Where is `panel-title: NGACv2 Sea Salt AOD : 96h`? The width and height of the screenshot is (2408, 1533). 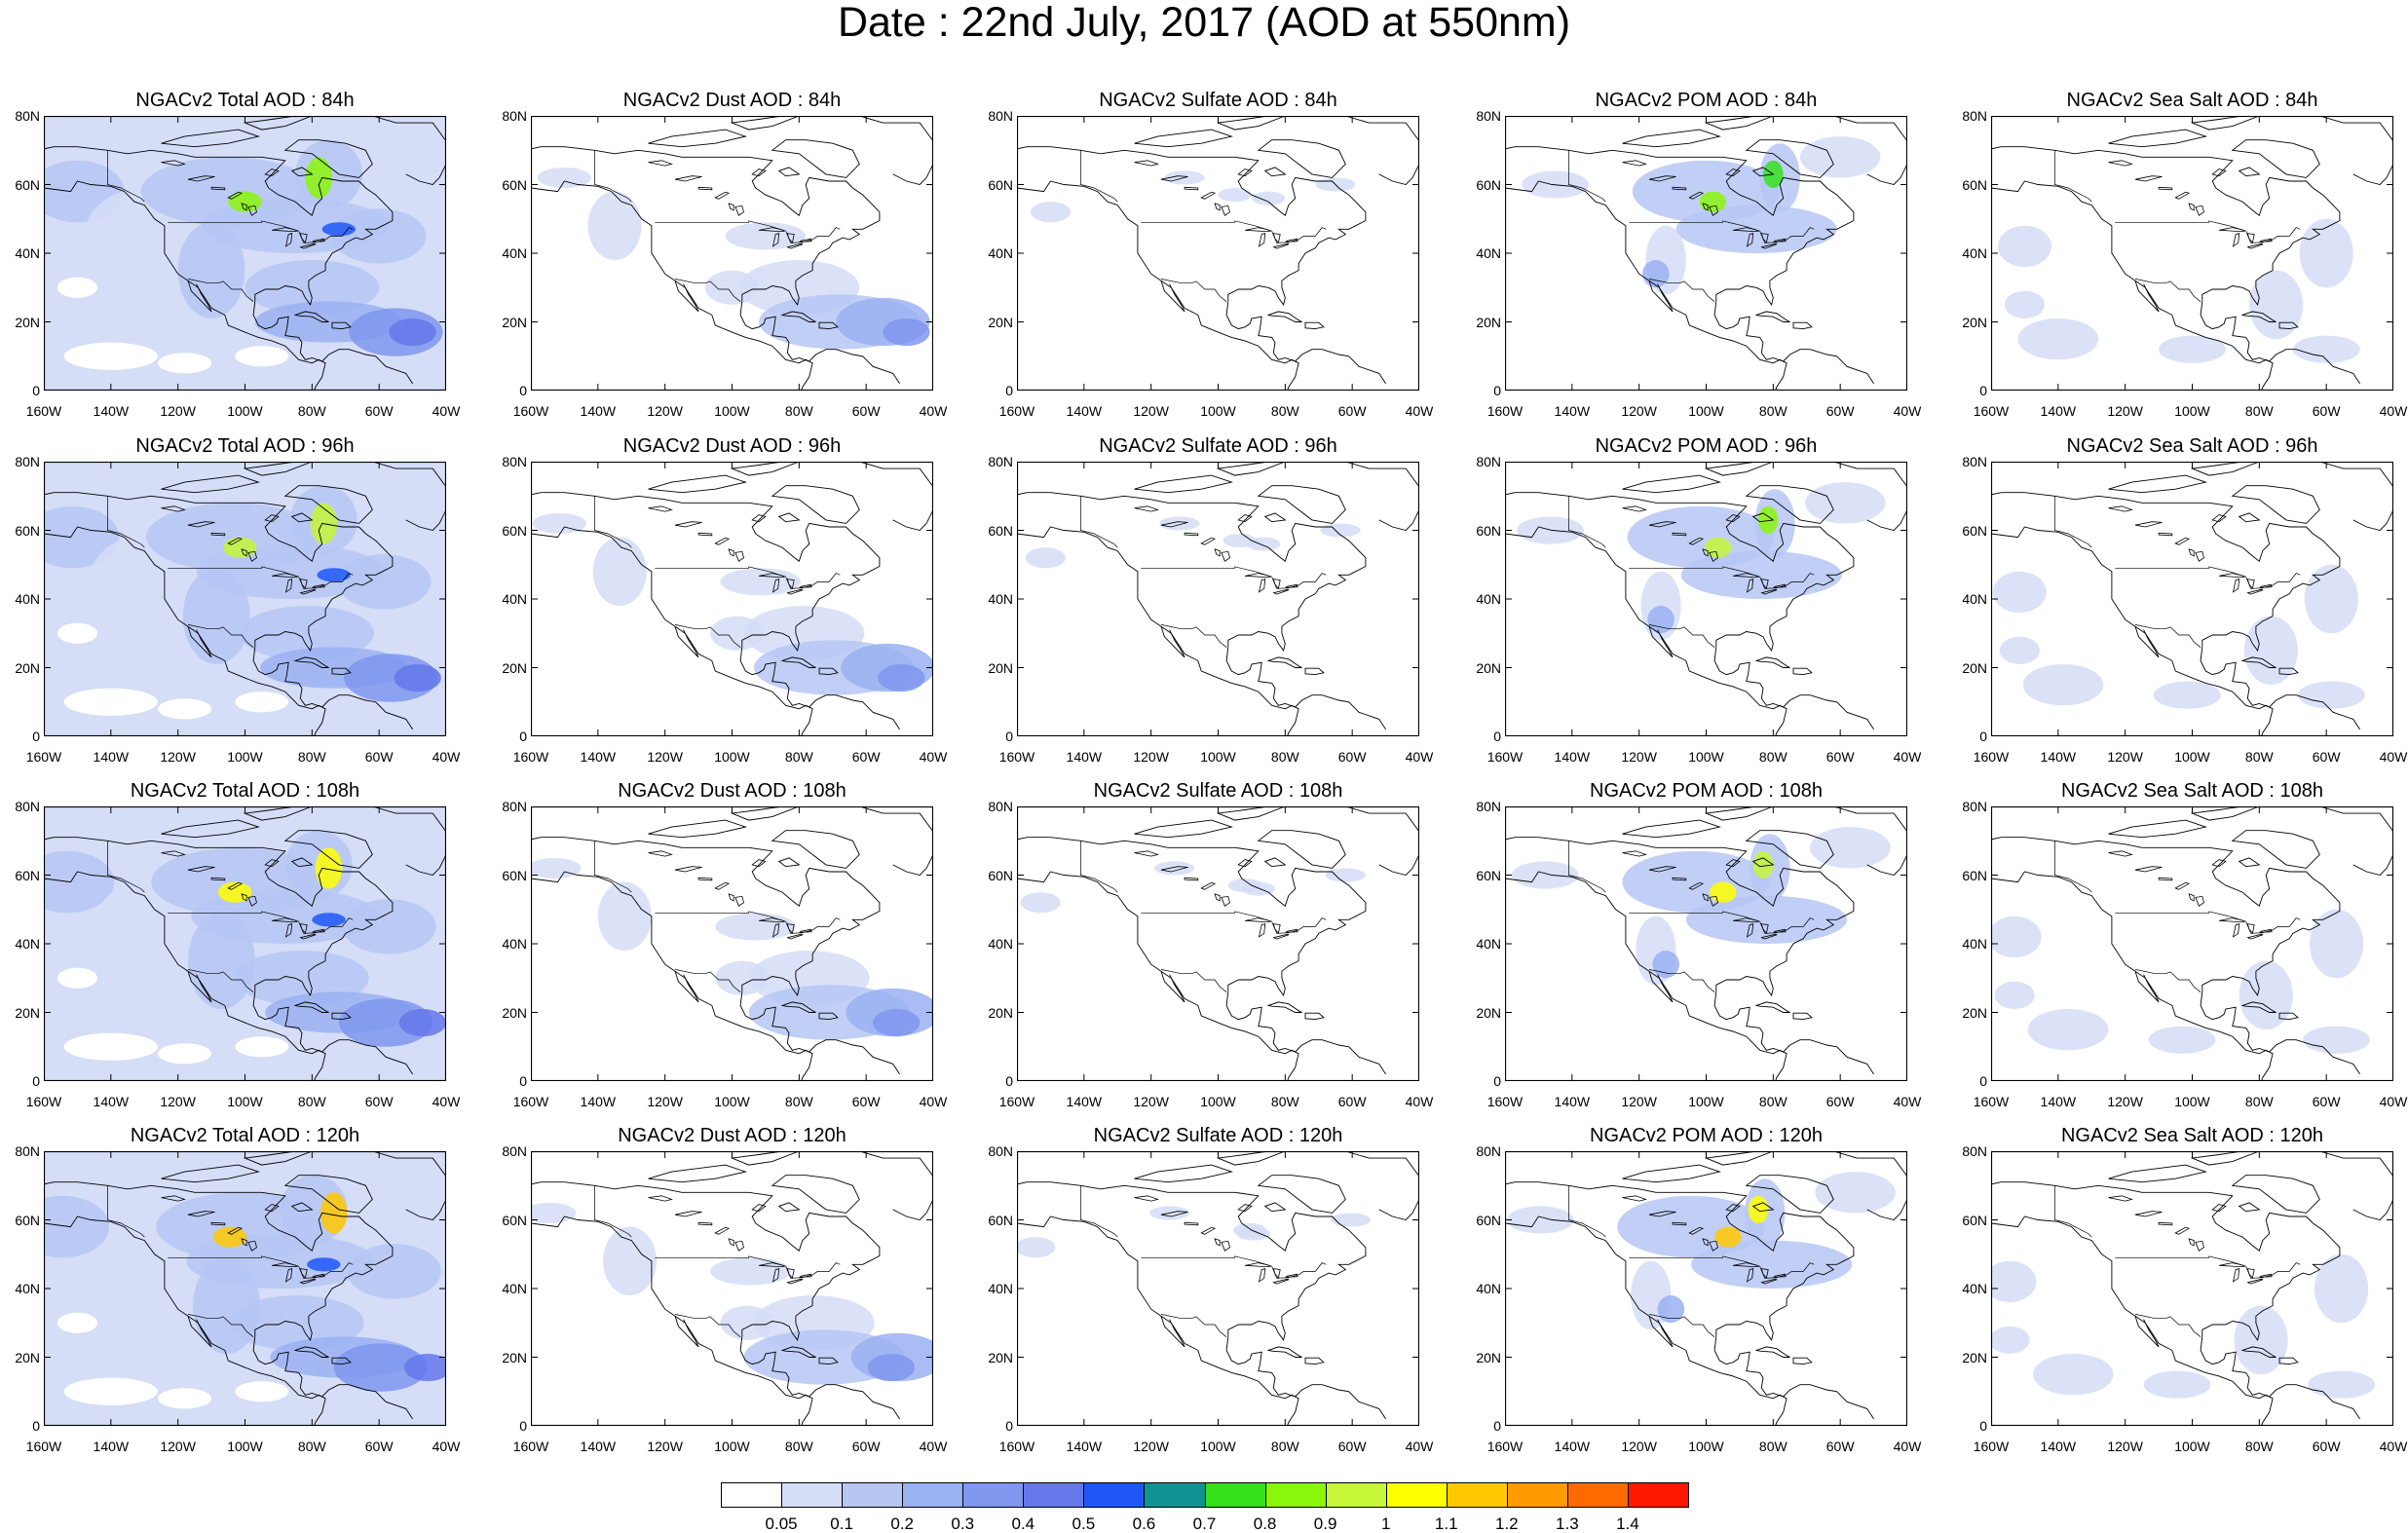 panel-title: NGACv2 Sea Salt AOD : 96h is located at coordinates (2192, 446).